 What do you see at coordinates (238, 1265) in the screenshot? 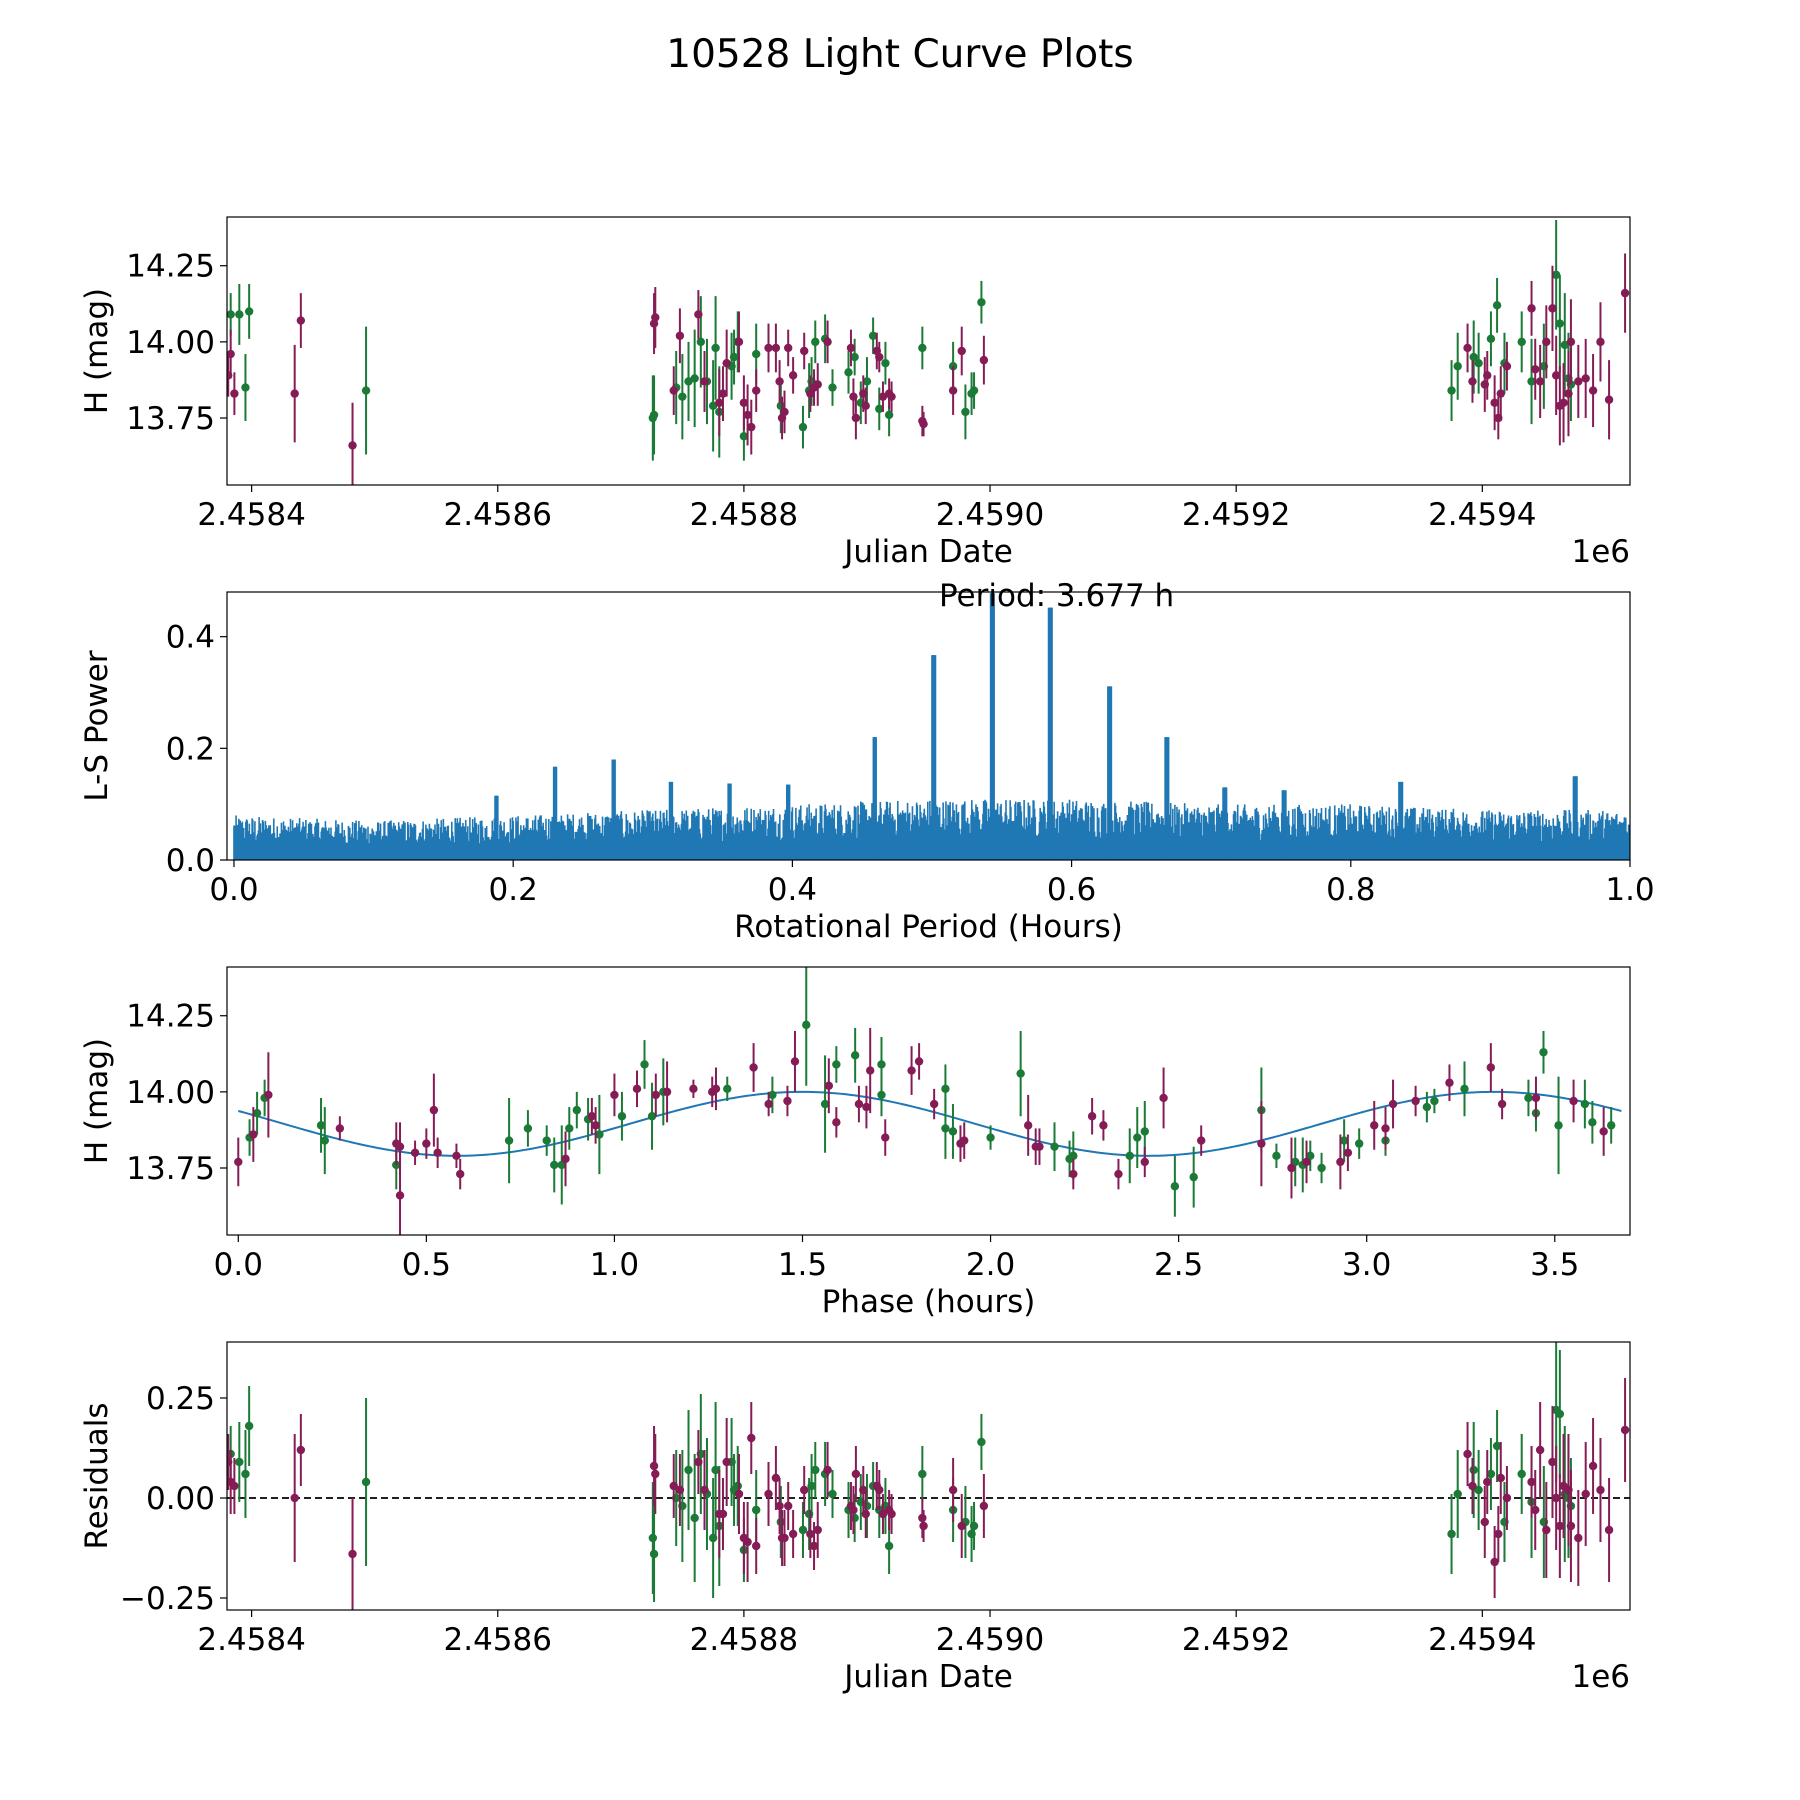
I see `x-tick-label: 0.0` at bounding box center [238, 1265].